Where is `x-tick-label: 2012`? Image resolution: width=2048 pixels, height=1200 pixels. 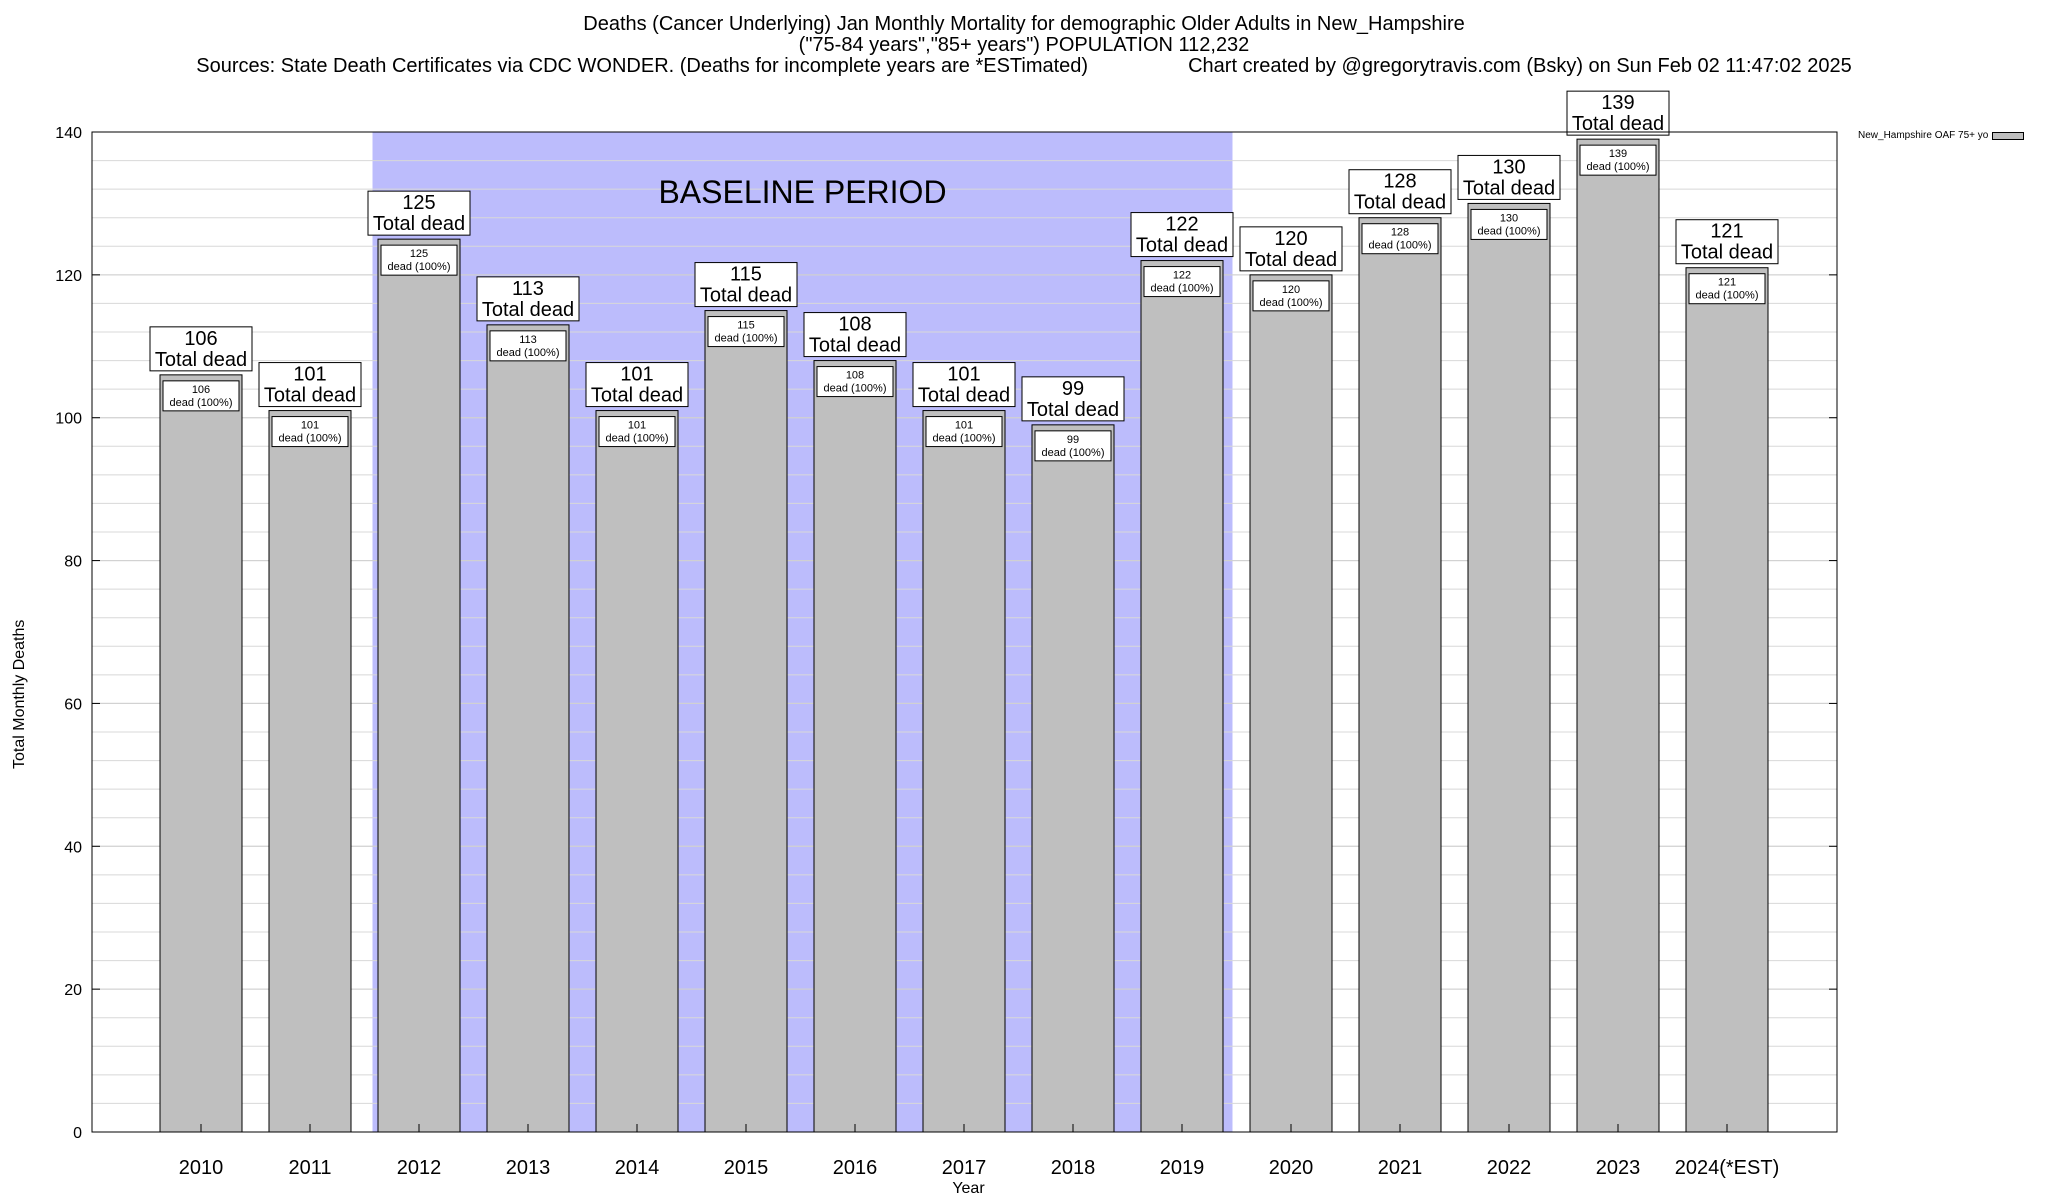
x-tick-label: 2012 is located at coordinates (419, 1168).